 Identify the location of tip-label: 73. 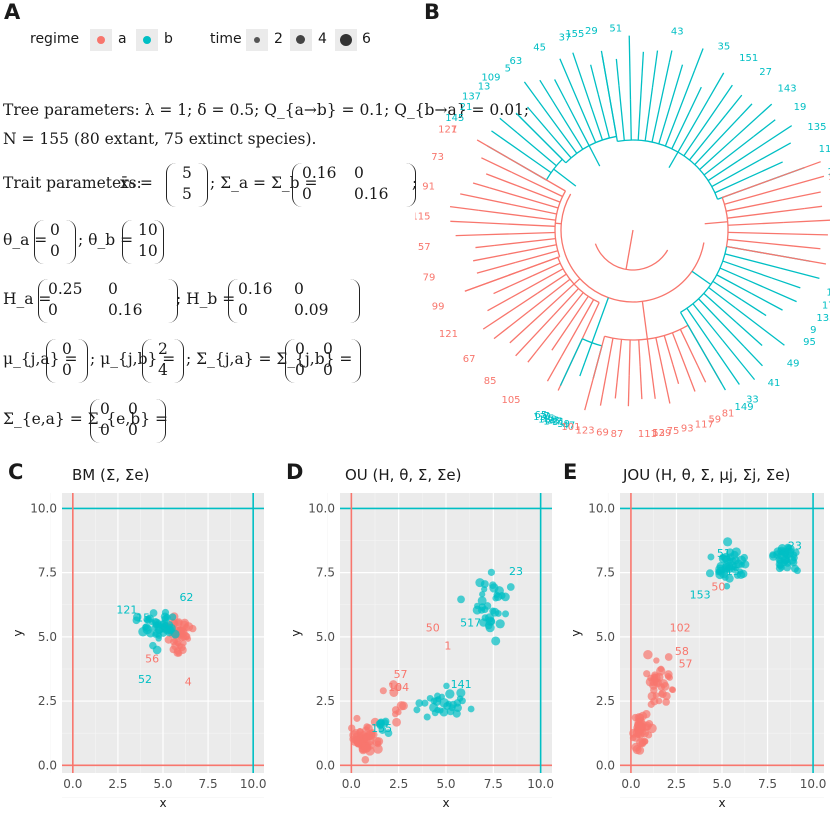
(437, 157).